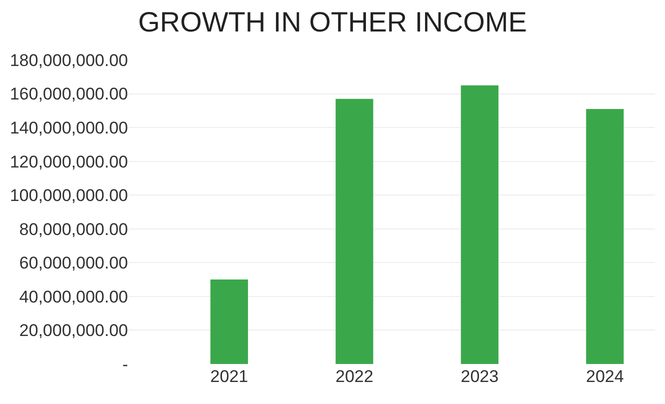 This screenshot has height=404, width=665. Describe the element at coordinates (355, 376) in the screenshot. I see `x-tick-label: 2022` at that location.